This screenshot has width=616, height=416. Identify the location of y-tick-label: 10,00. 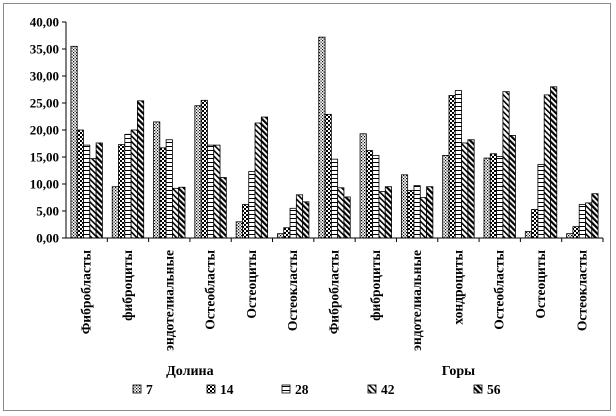
(44, 184).